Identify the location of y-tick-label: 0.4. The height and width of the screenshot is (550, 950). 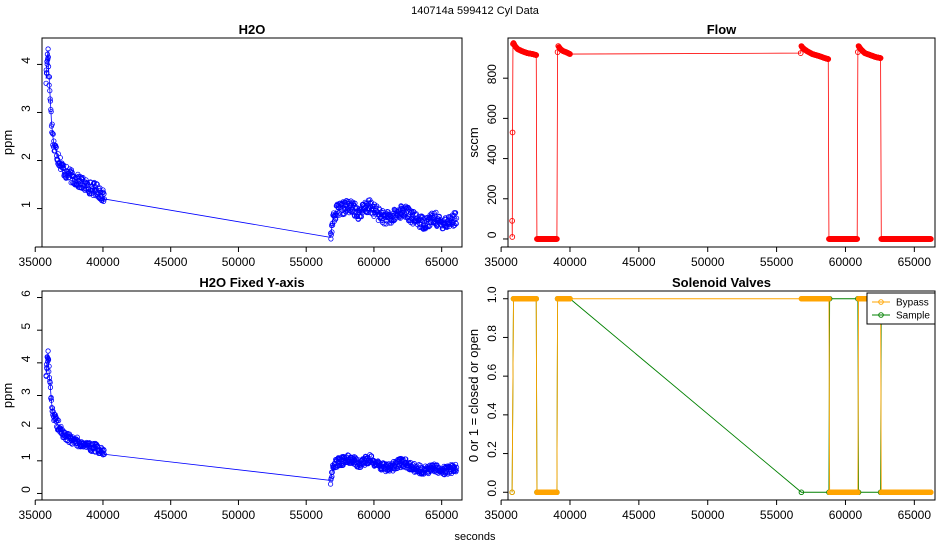
(492, 410).